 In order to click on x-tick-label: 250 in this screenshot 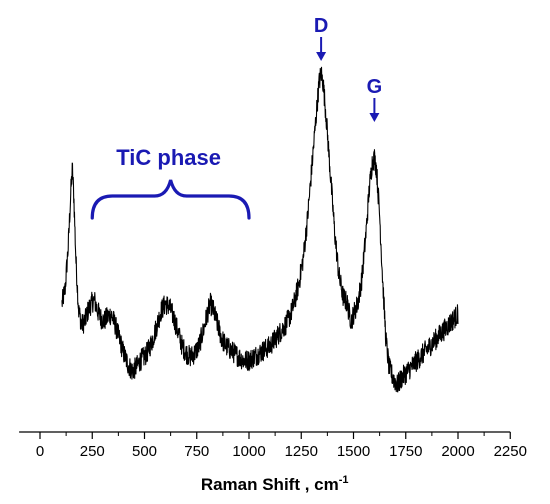, I will do `click(92, 451)`.